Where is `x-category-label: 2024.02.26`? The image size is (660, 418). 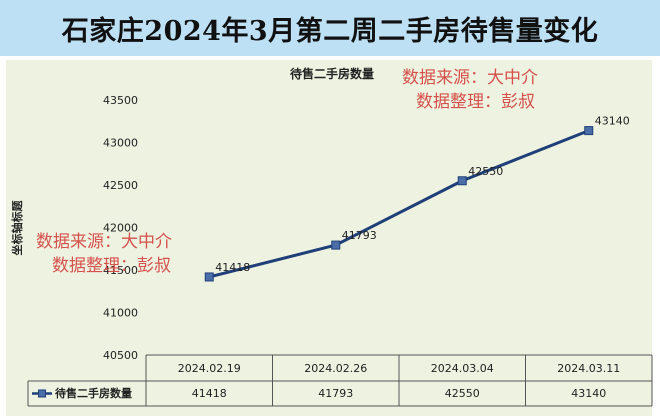
x-category-label: 2024.02.26 is located at coordinates (335, 368).